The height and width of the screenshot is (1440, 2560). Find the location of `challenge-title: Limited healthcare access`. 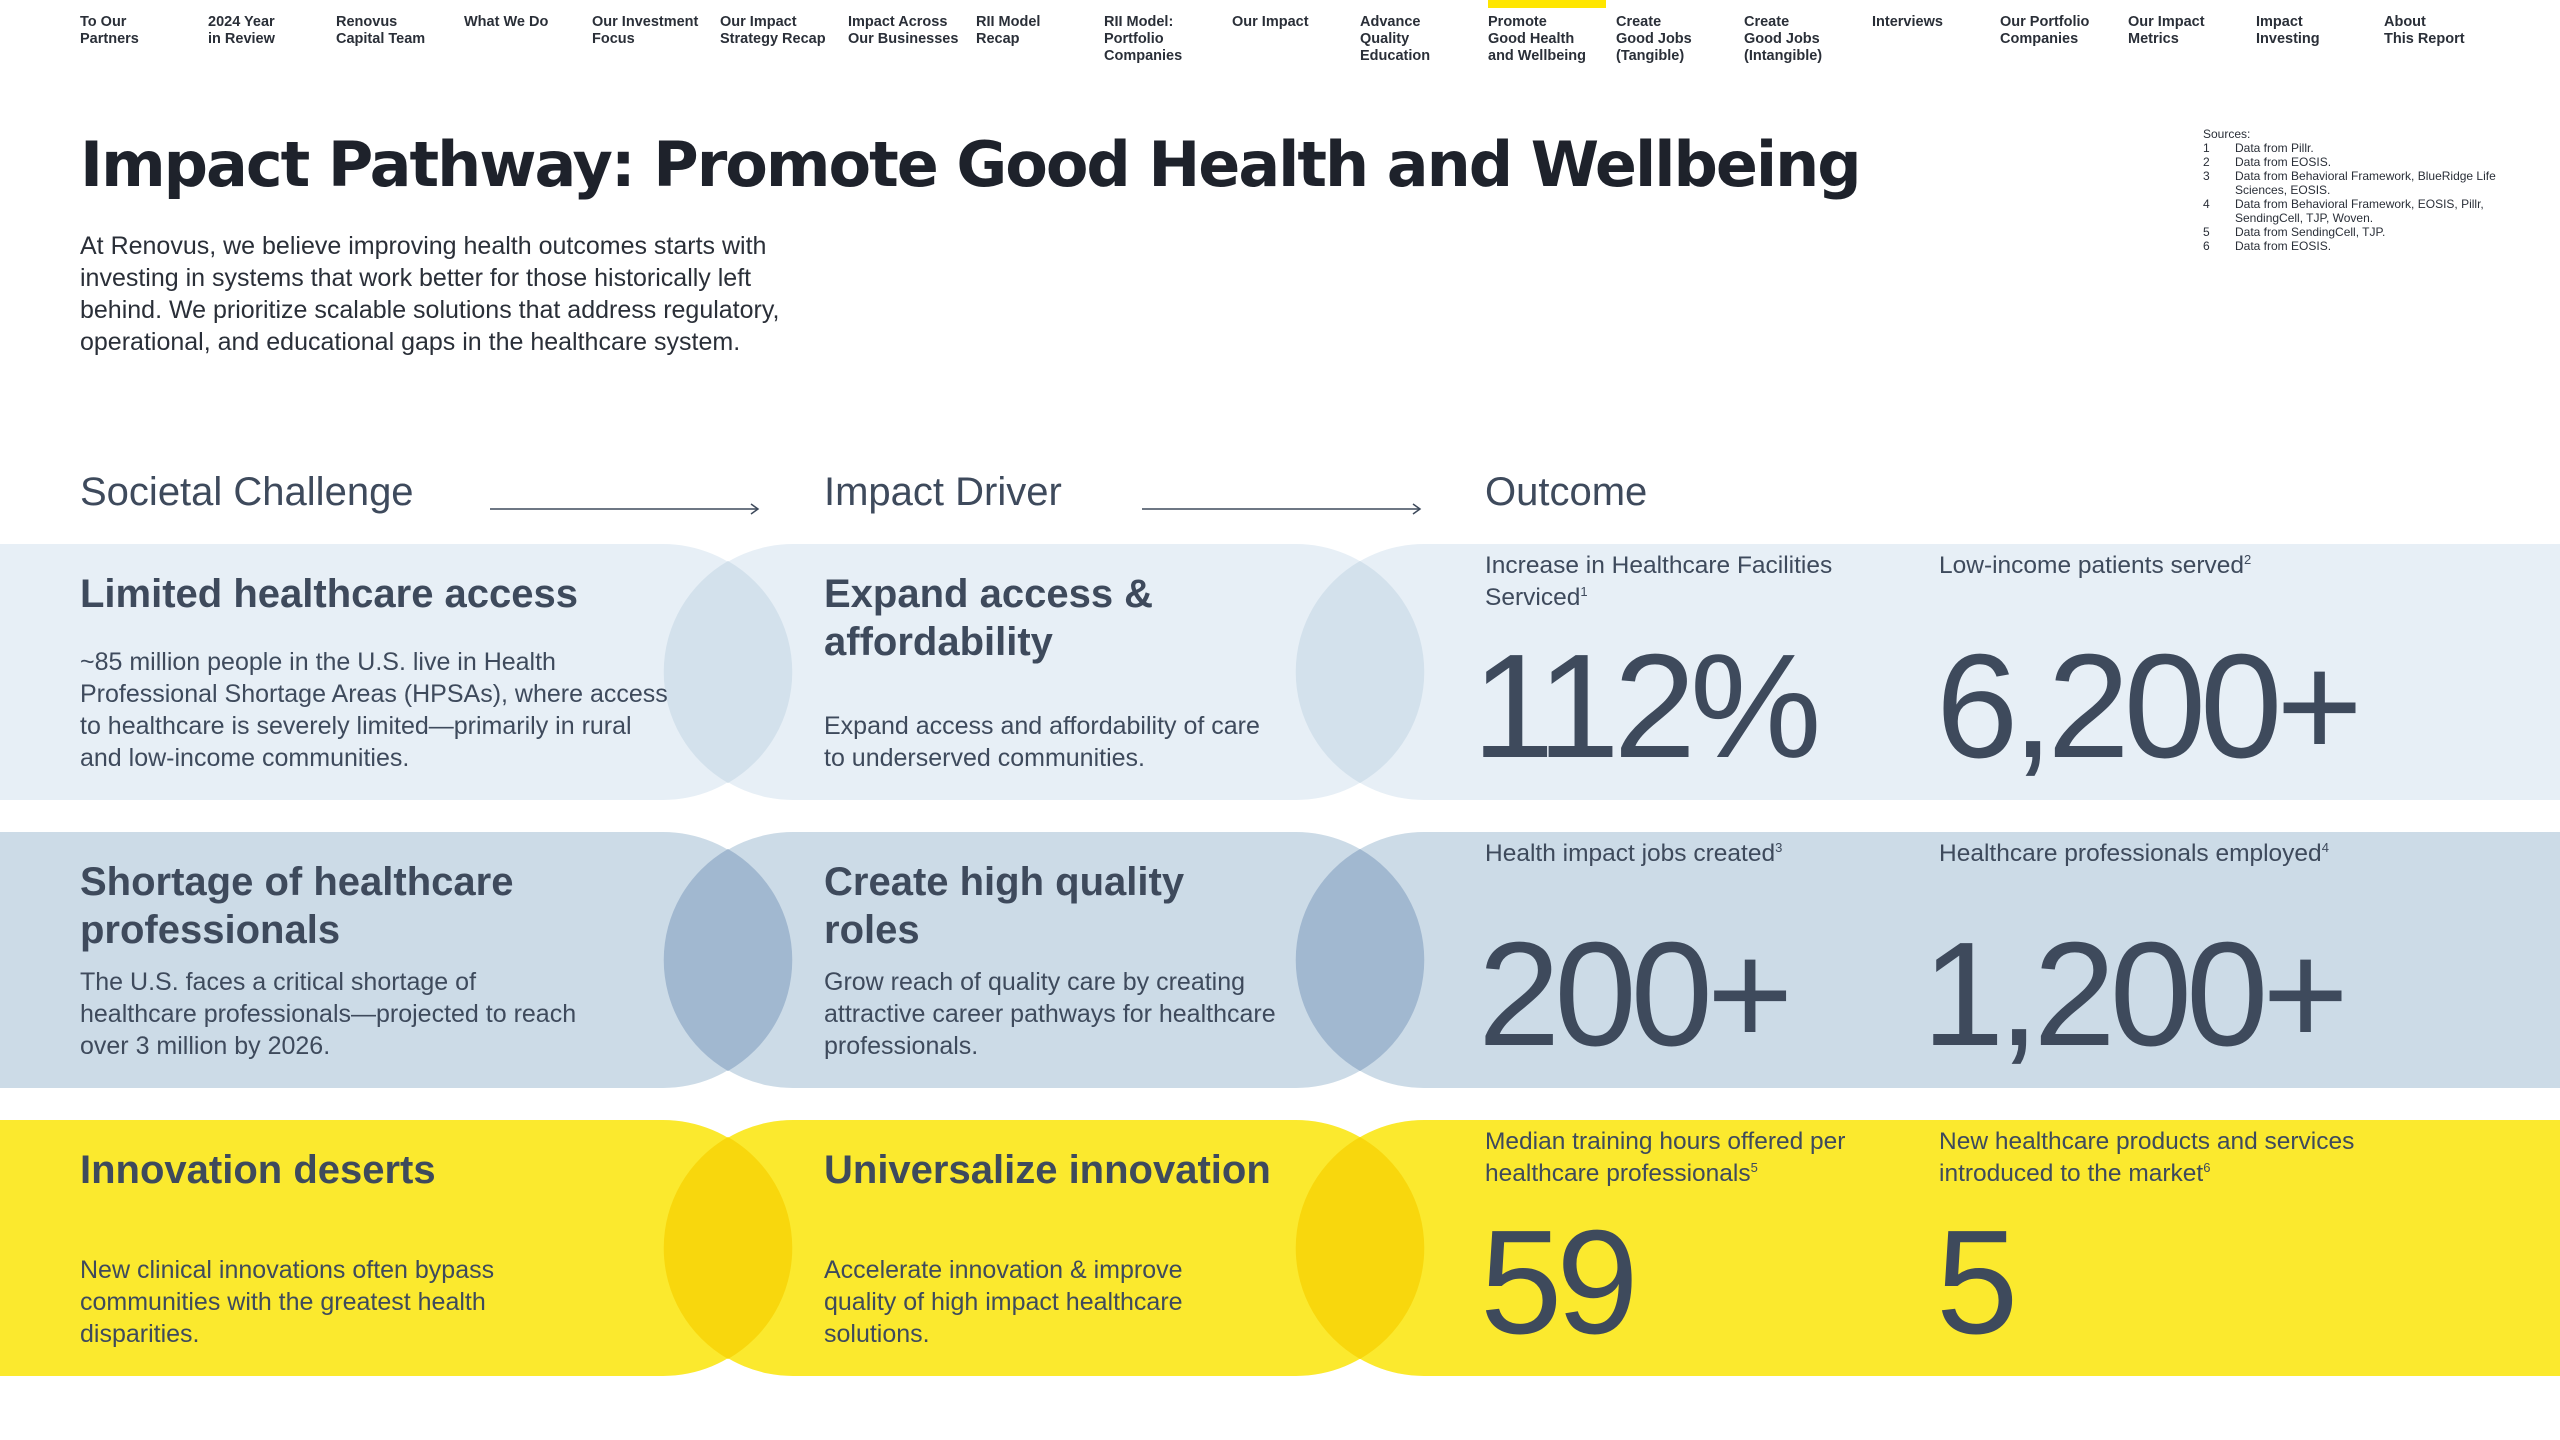

challenge-title: Limited healthcare access is located at coordinates (329, 594).